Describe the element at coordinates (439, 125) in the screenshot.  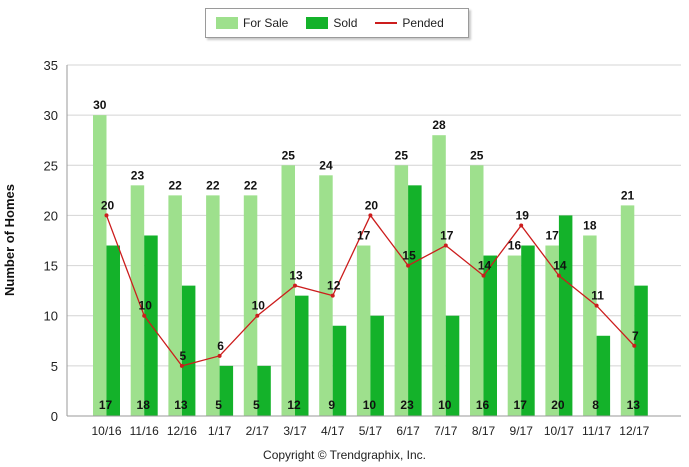
I see `for-sale-data-label: 28` at that location.